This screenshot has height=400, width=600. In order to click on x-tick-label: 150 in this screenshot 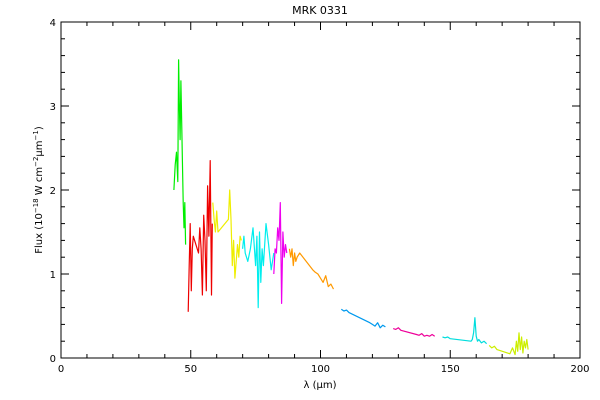, I will do `click(450, 369)`.